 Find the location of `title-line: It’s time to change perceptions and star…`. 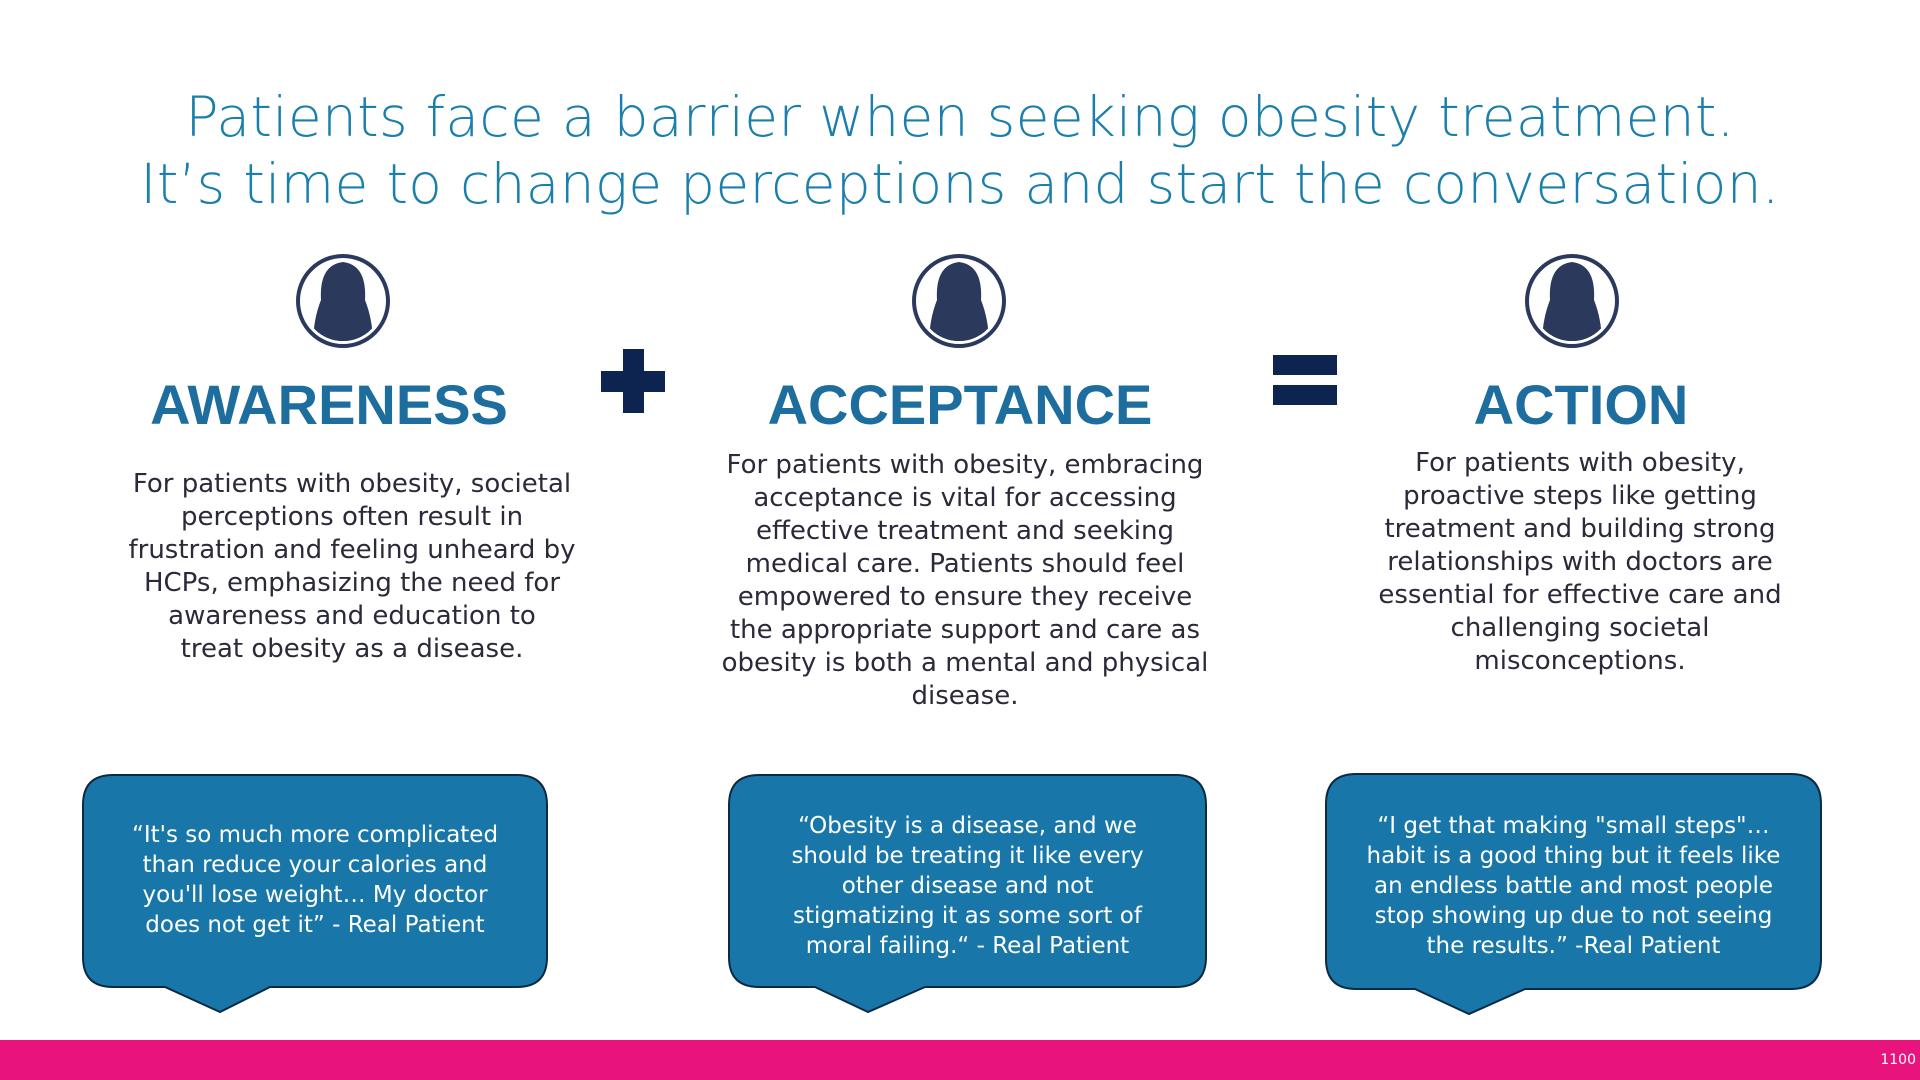

title-line: It’s time to change perceptions and star… is located at coordinates (960, 184).